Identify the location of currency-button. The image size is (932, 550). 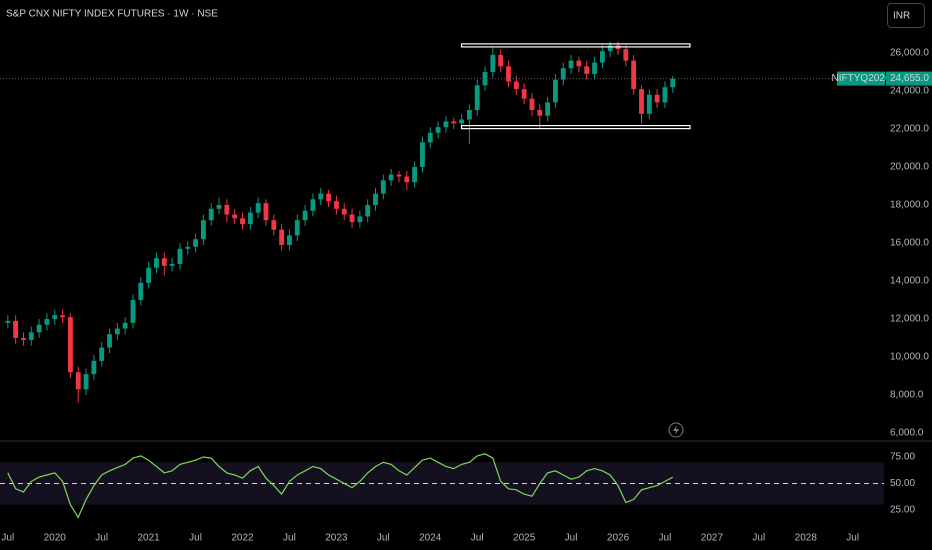
(906, 15).